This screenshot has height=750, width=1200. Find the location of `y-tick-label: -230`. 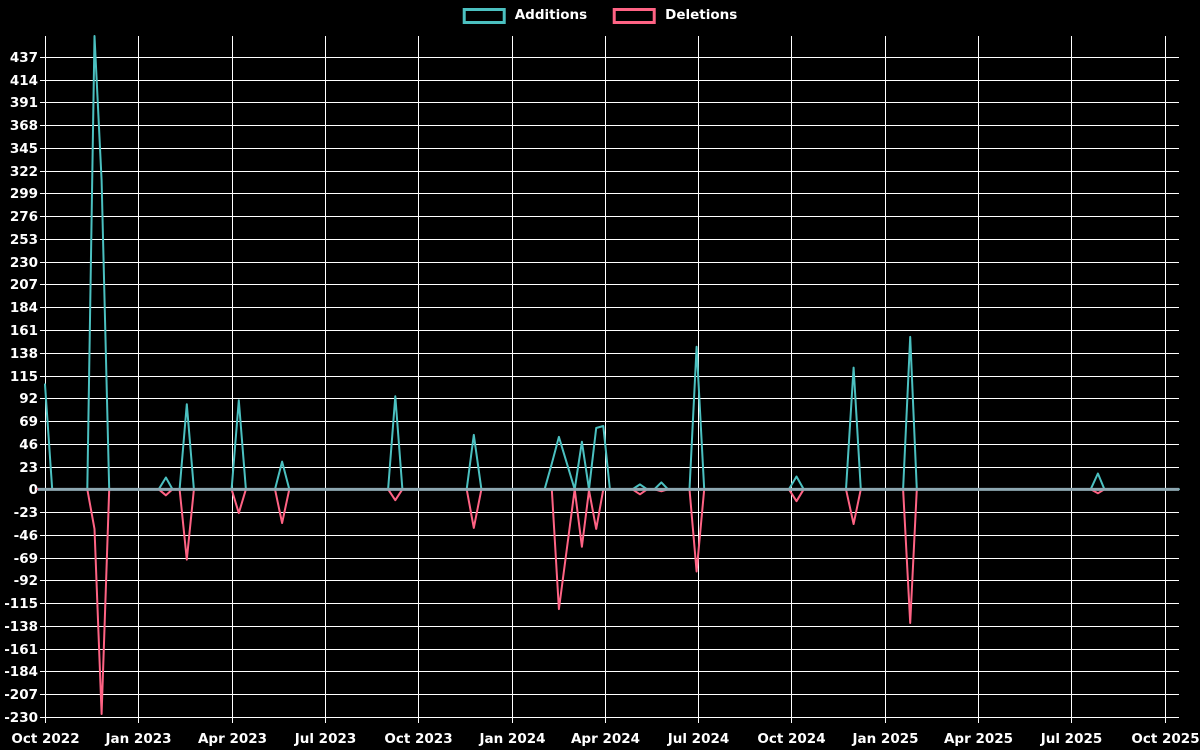

y-tick-label: -230 is located at coordinates (21, 718).